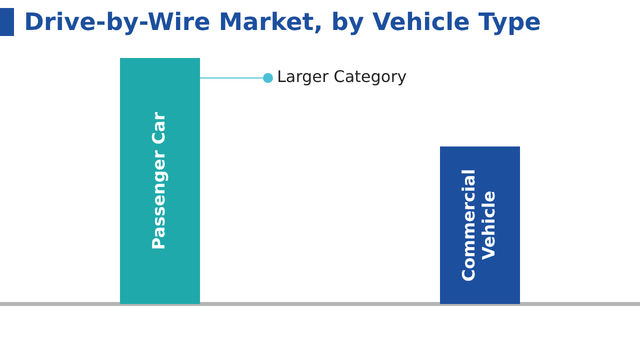  What do you see at coordinates (159, 181) in the screenshot?
I see `x-tick-label: Passenger Car` at bounding box center [159, 181].